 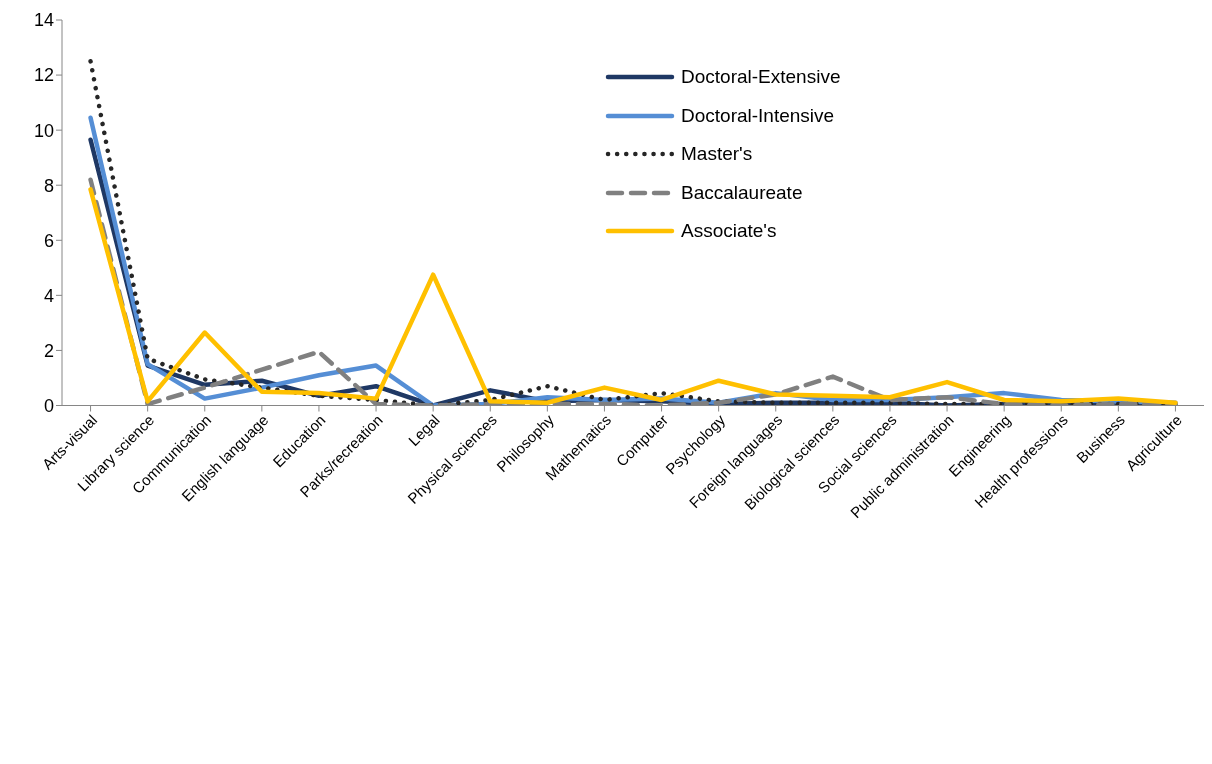 I want to click on legend-label: Associate's, so click(x=729, y=231).